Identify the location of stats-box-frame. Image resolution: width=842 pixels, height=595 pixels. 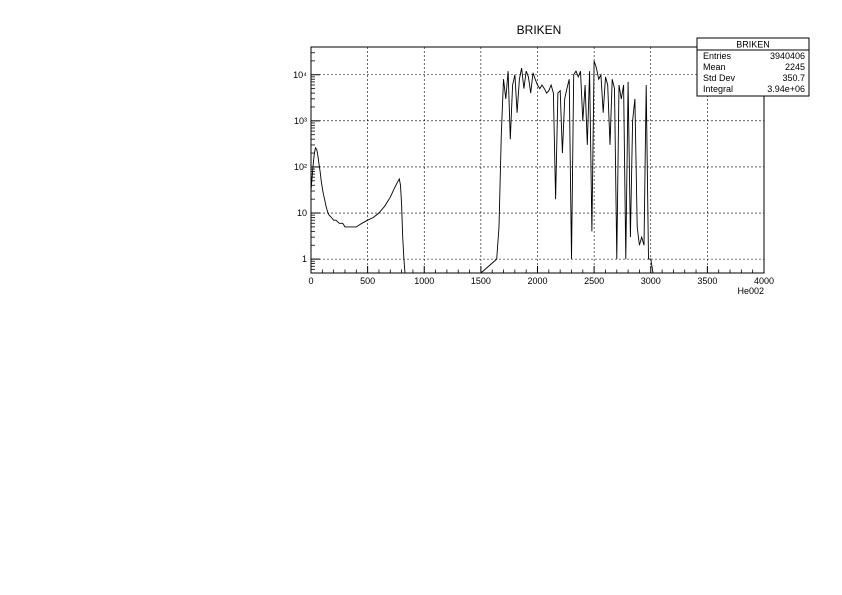
(753, 67).